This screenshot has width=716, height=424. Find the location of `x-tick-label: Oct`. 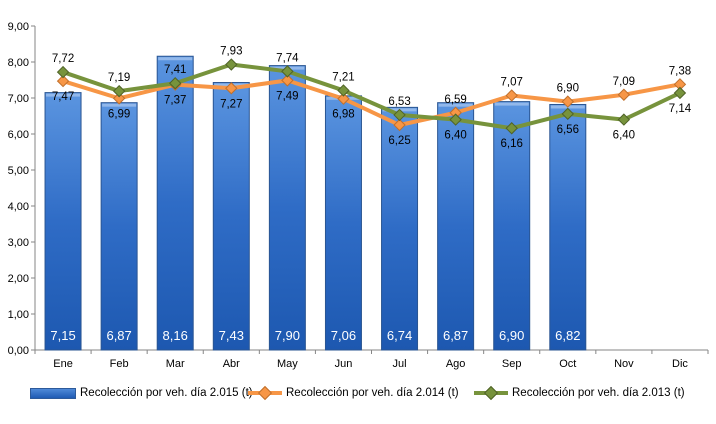

x-tick-label: Oct is located at coordinates (567, 364).